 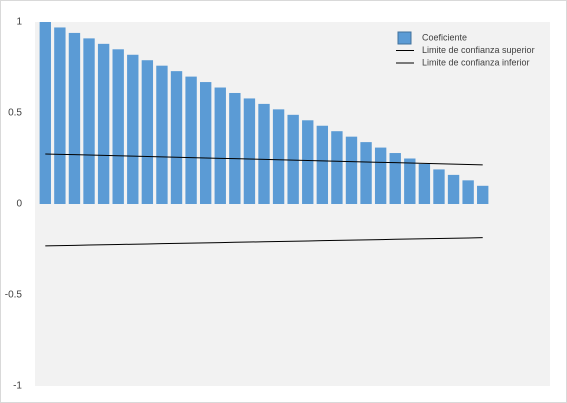 I want to click on y-tick-label: -1, so click(x=17, y=386).